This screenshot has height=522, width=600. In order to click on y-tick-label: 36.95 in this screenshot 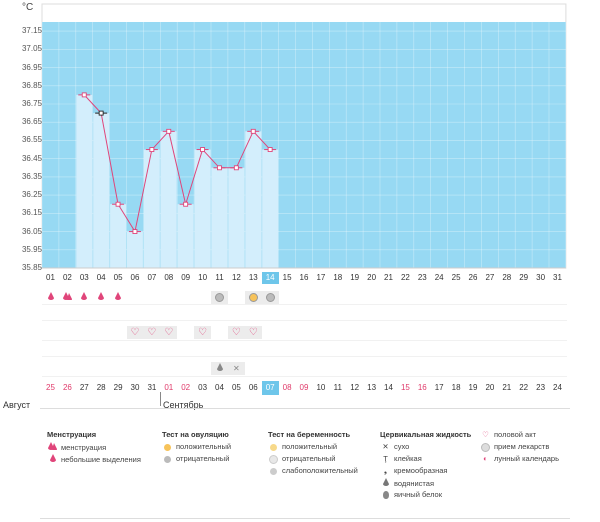, I will do `click(31, 67)`.